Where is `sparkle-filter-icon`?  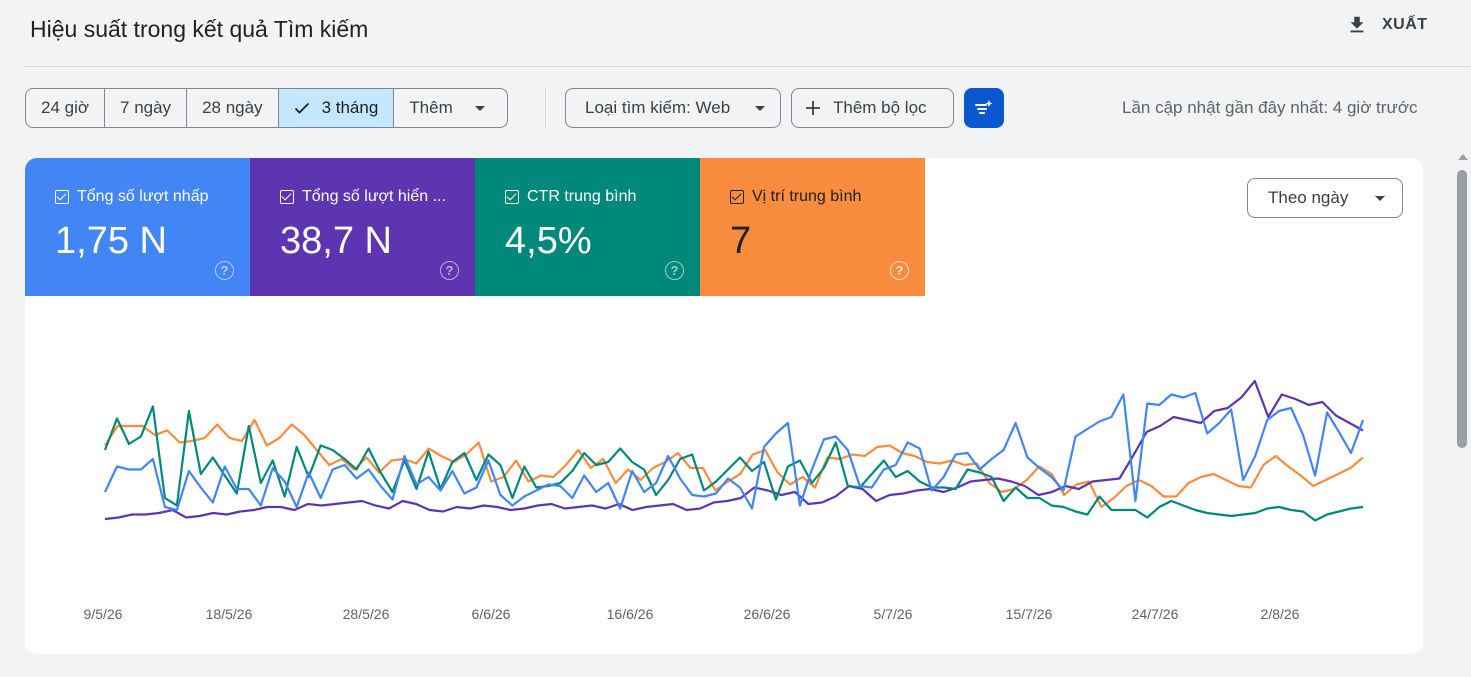
sparkle-filter-icon is located at coordinates (984, 107).